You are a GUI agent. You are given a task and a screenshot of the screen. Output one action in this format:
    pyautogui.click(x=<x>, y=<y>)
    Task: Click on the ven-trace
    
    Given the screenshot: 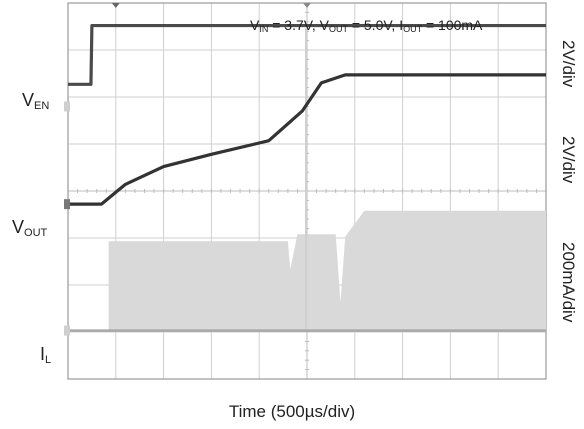 What is the action you would take?
    pyautogui.click(x=307, y=54)
    